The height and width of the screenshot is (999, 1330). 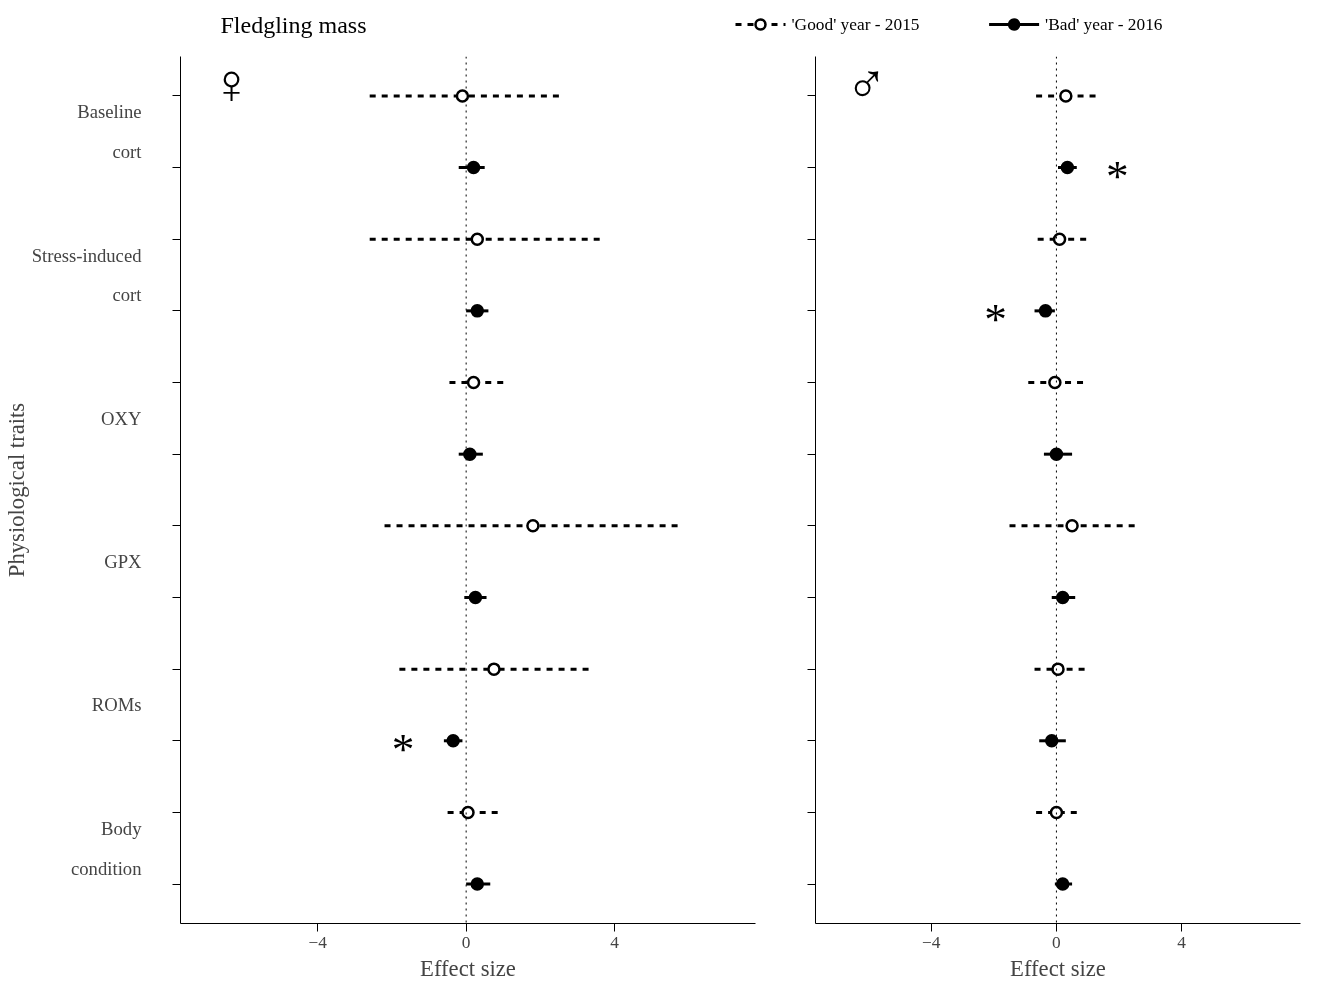 I want to click on chart-subtitle: ♂, so click(x=866, y=83).